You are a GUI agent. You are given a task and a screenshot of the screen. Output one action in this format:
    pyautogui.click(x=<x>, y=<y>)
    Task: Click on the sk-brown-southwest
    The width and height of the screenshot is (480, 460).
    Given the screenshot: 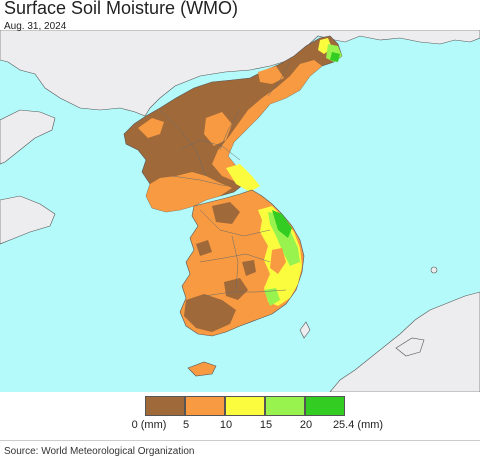 What is the action you would take?
    pyautogui.click(x=210, y=313)
    